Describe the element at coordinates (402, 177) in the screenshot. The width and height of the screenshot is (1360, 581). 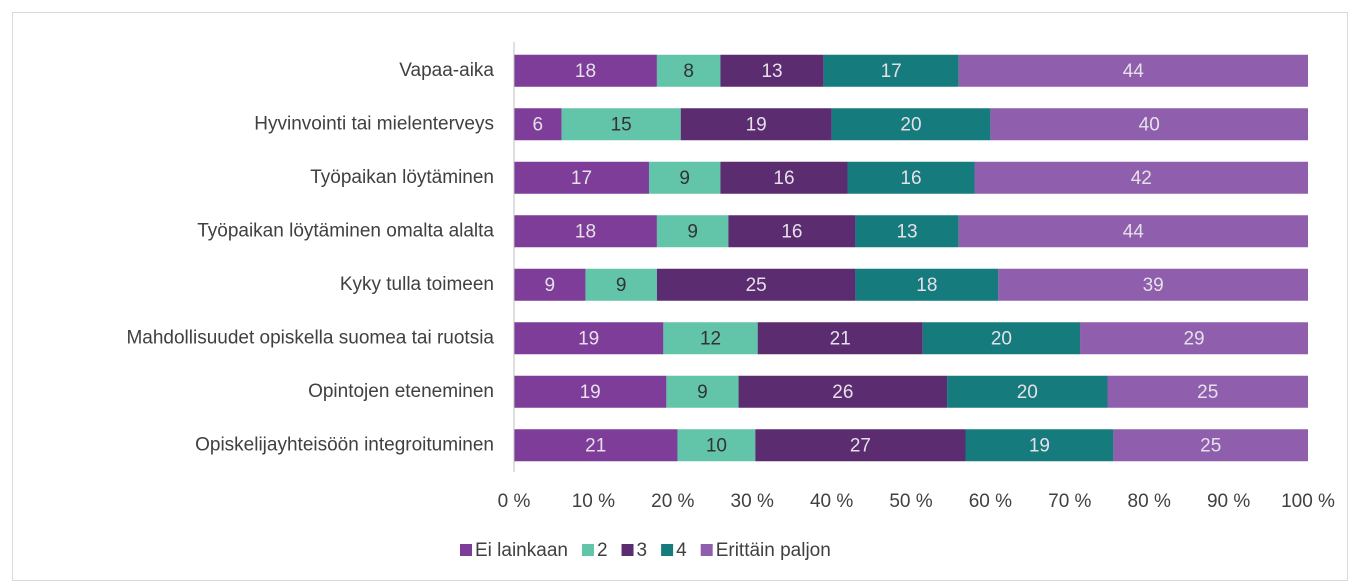
I see `y-tick-label: Työpaikan löytäminen` at that location.